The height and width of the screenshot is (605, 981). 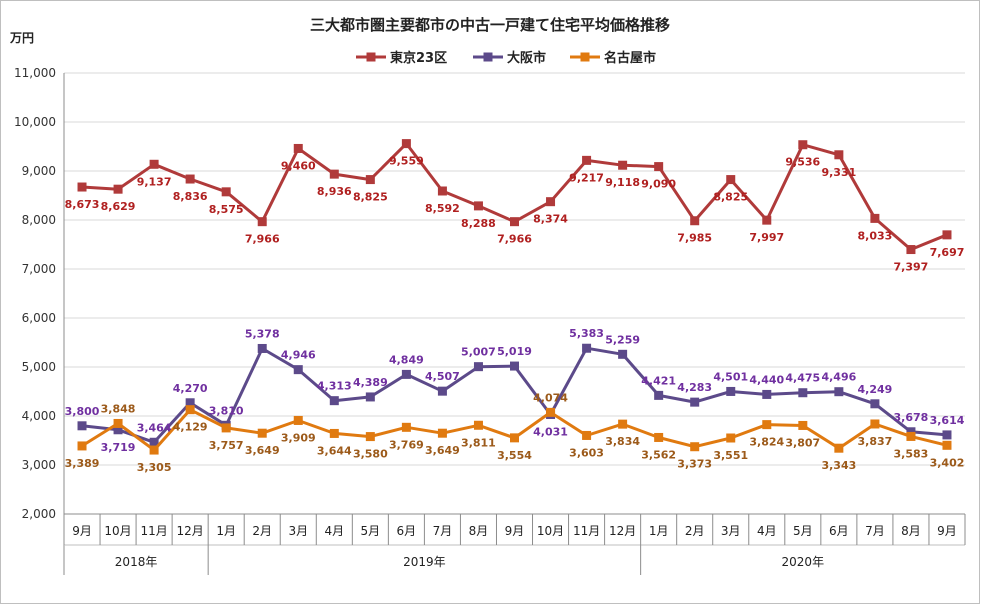 I want to click on data-label: 8,592, so click(x=442, y=208).